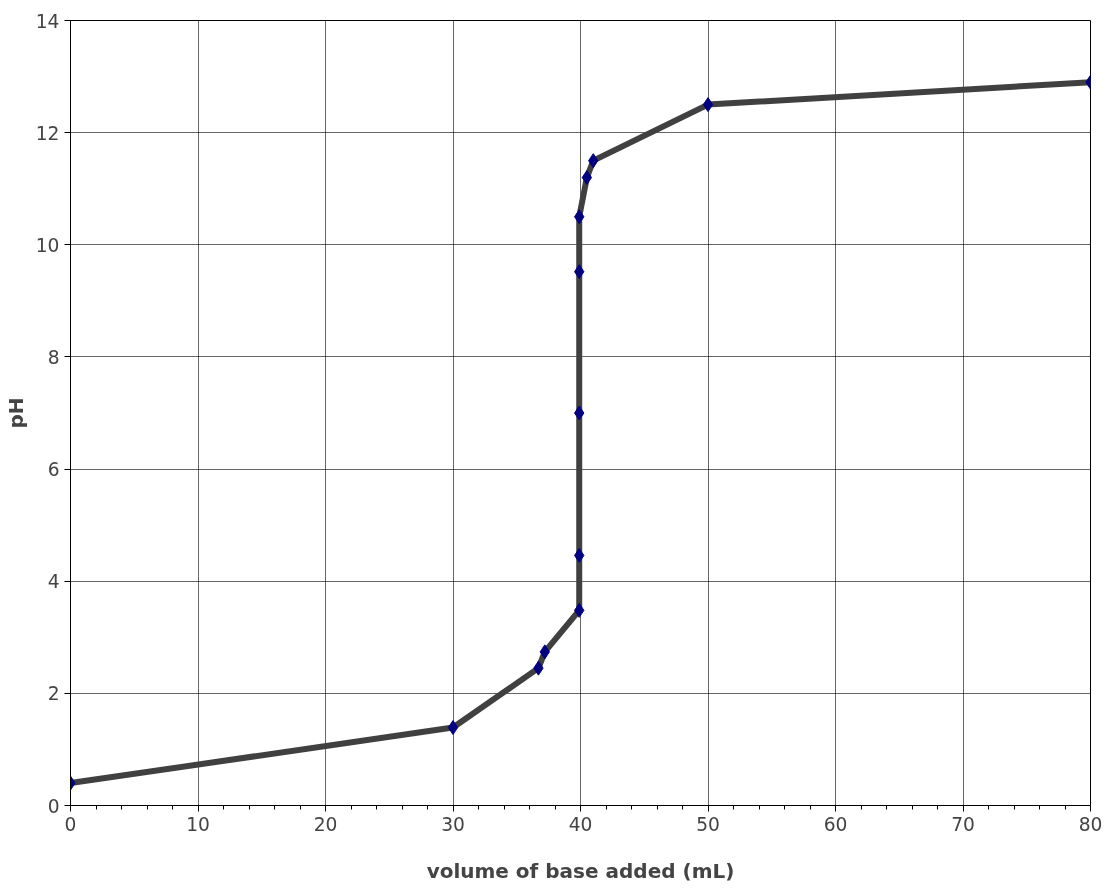  Describe the element at coordinates (53, 694) in the screenshot. I see `y-tick-label: 2` at that location.